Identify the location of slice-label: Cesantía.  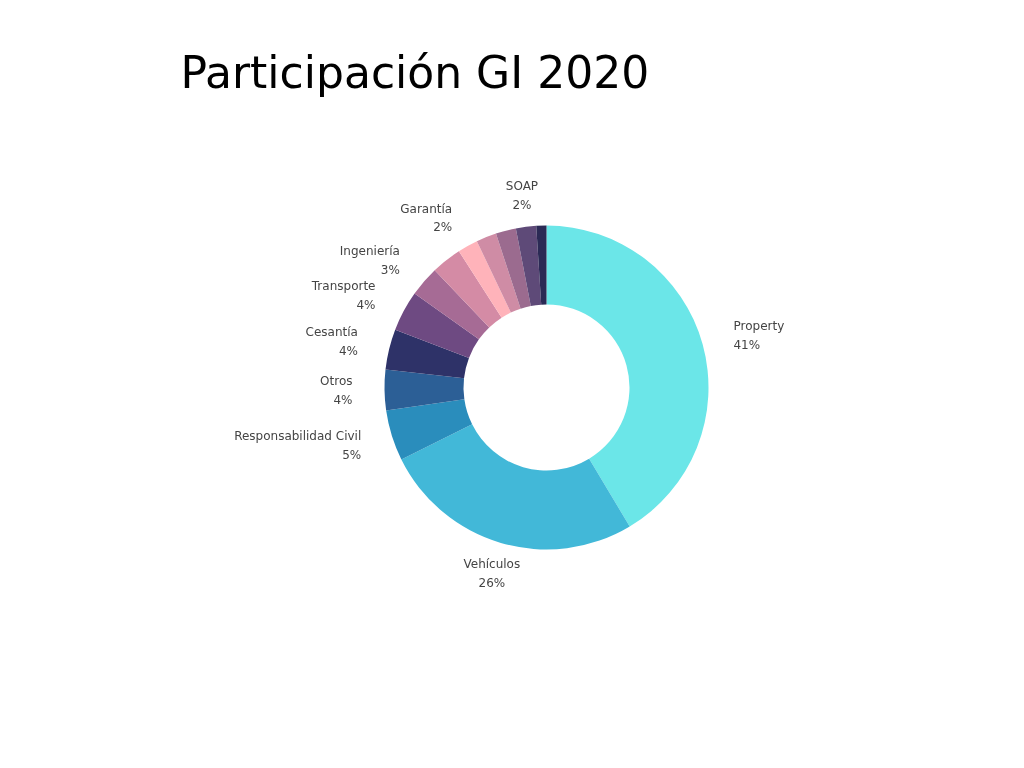
(331, 332).